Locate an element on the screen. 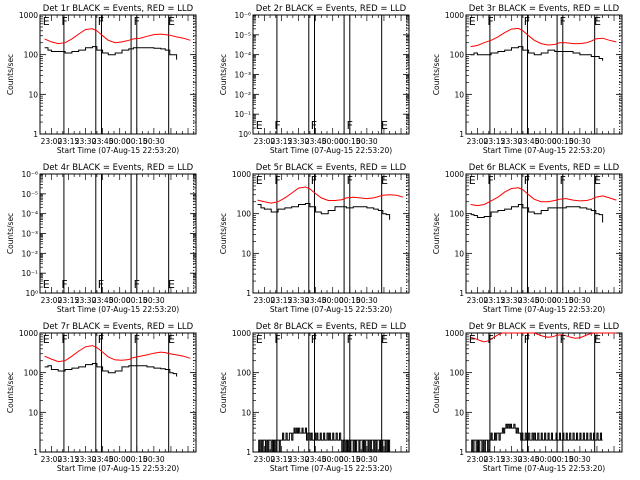  y-tick-label: 10⁻⁴ is located at coordinates (242, 55).